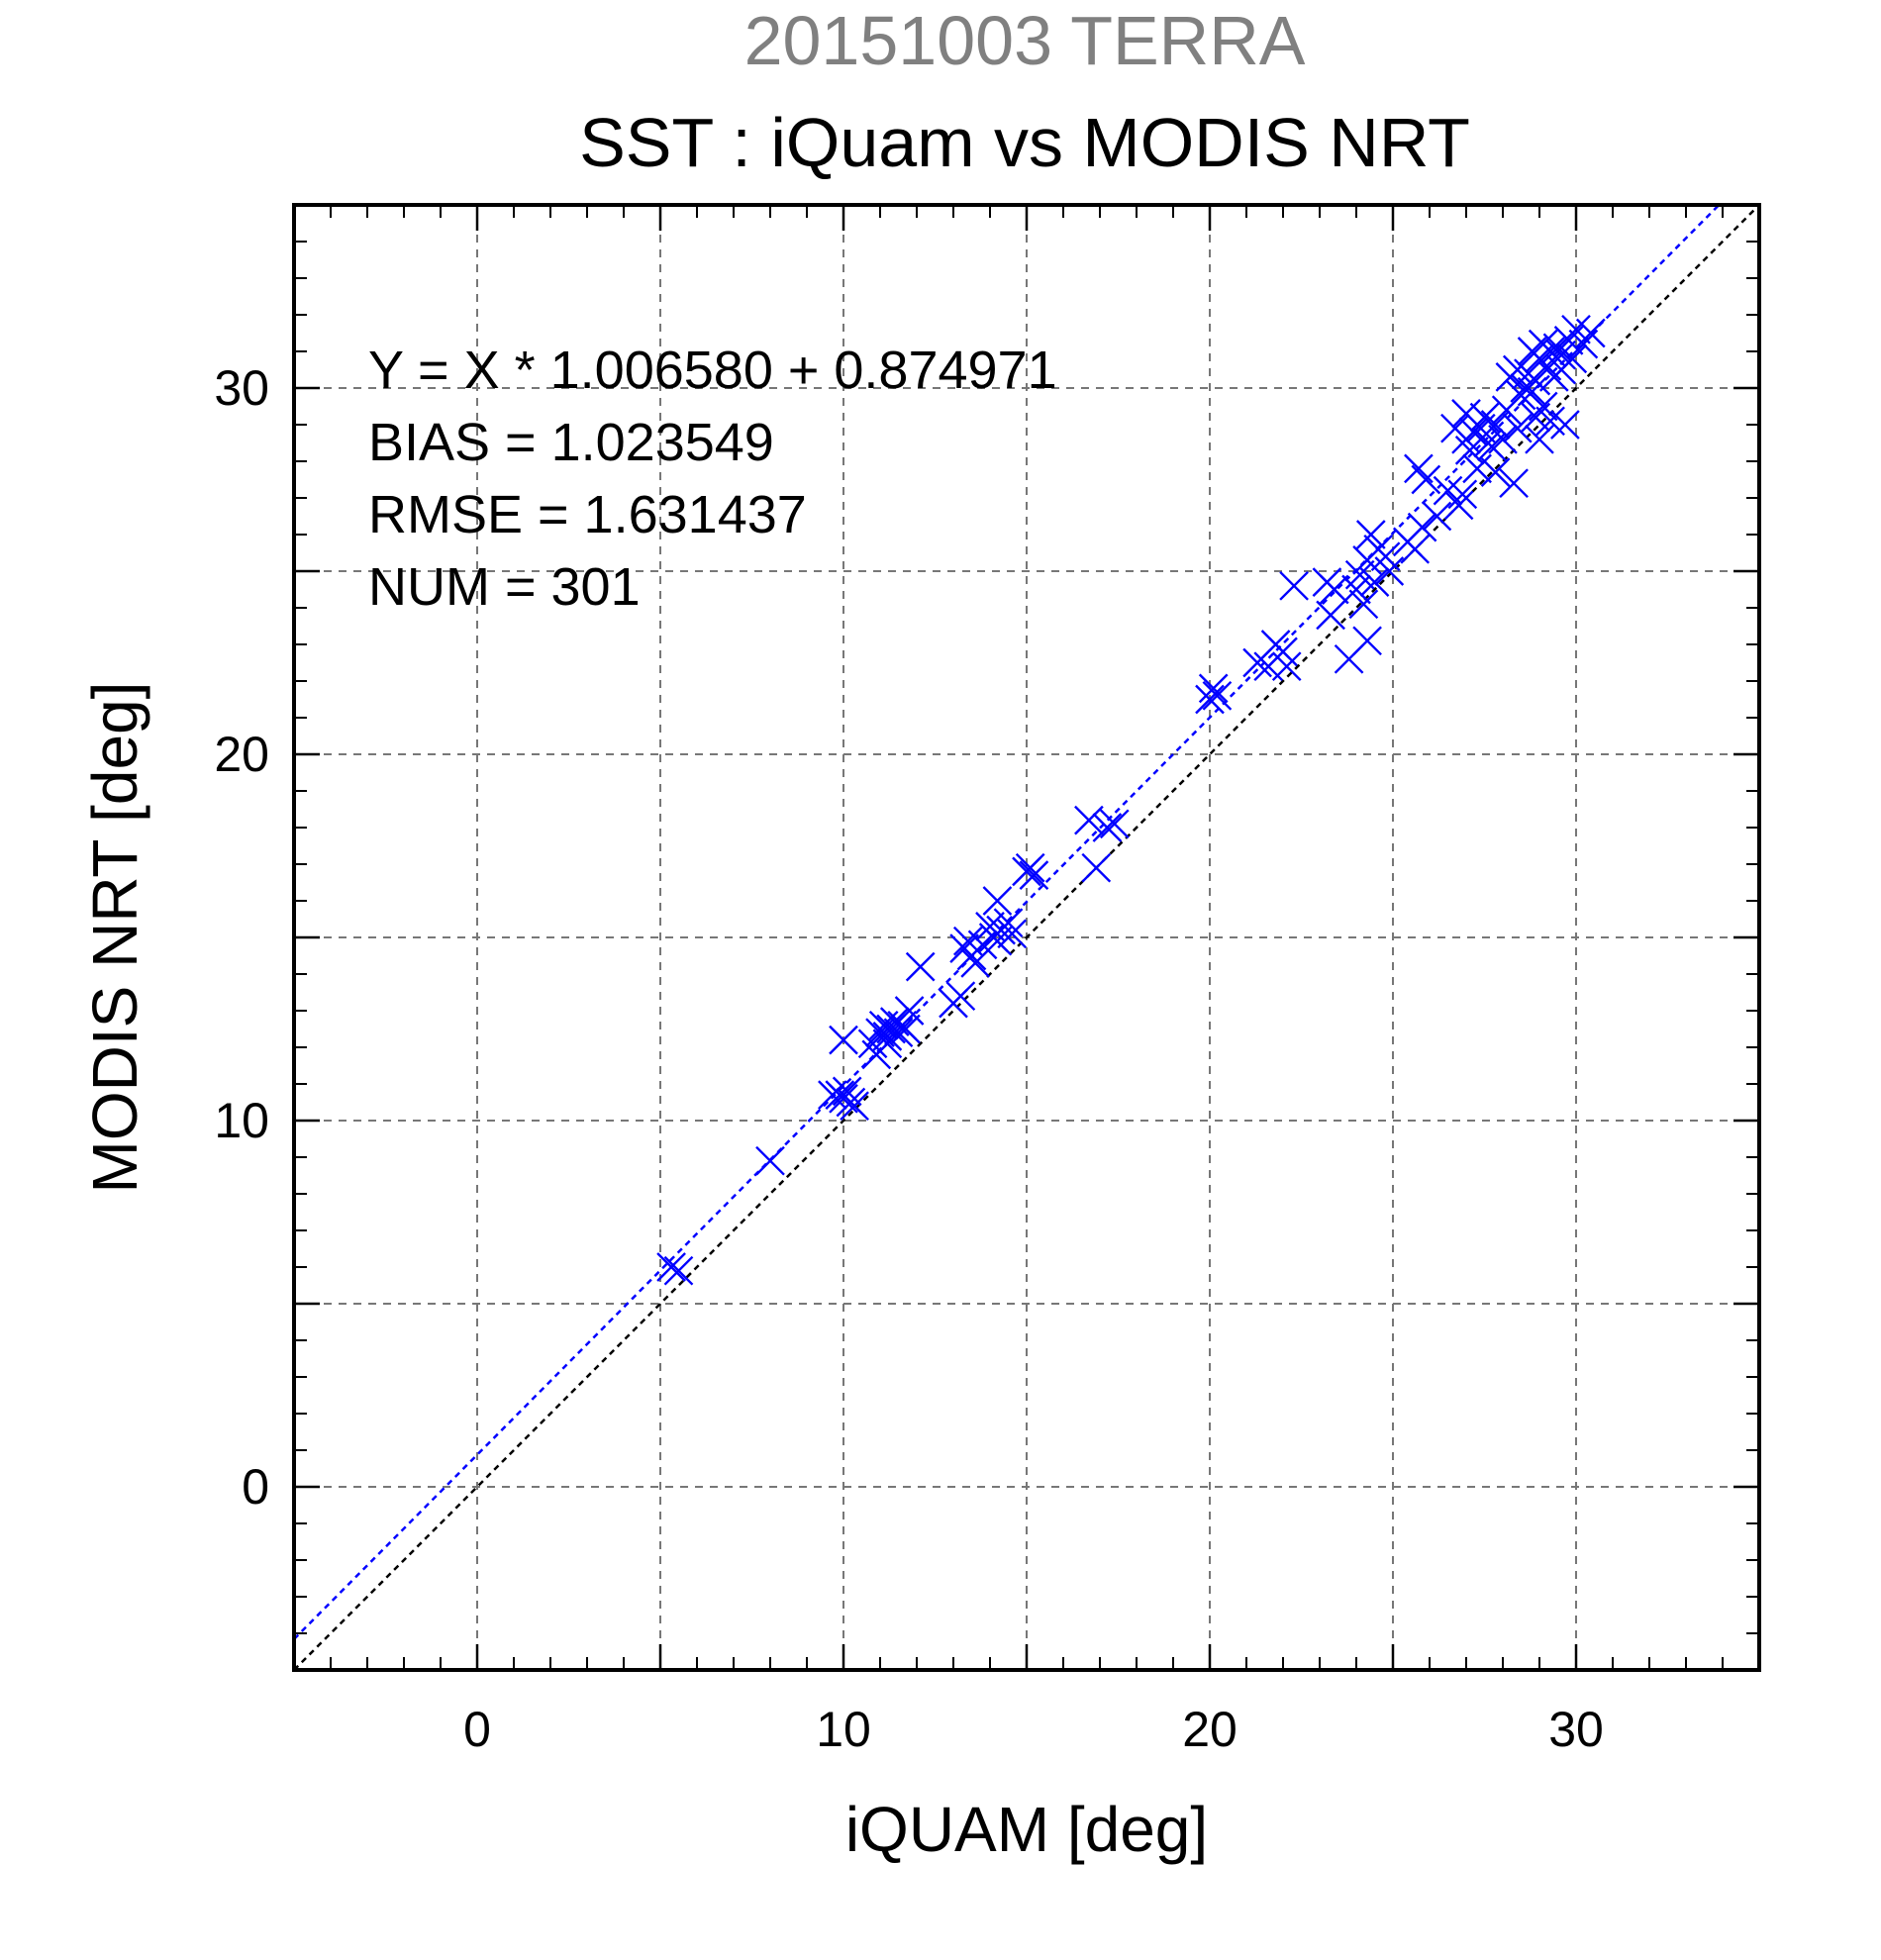 The height and width of the screenshot is (1960, 1881). I want to click on x-tick-label: 10, so click(843, 1729).